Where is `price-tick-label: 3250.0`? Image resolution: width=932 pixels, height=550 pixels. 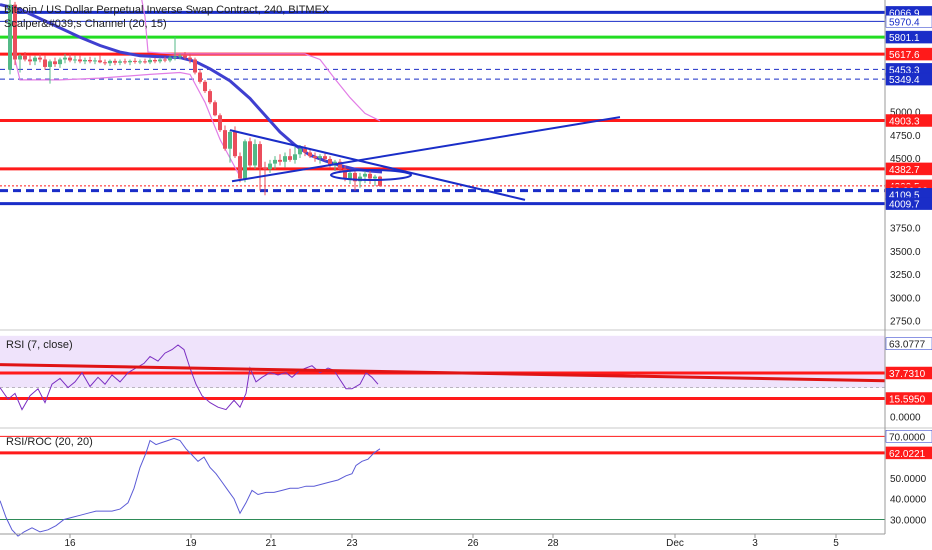 price-tick-label: 3250.0 is located at coordinates (905, 275).